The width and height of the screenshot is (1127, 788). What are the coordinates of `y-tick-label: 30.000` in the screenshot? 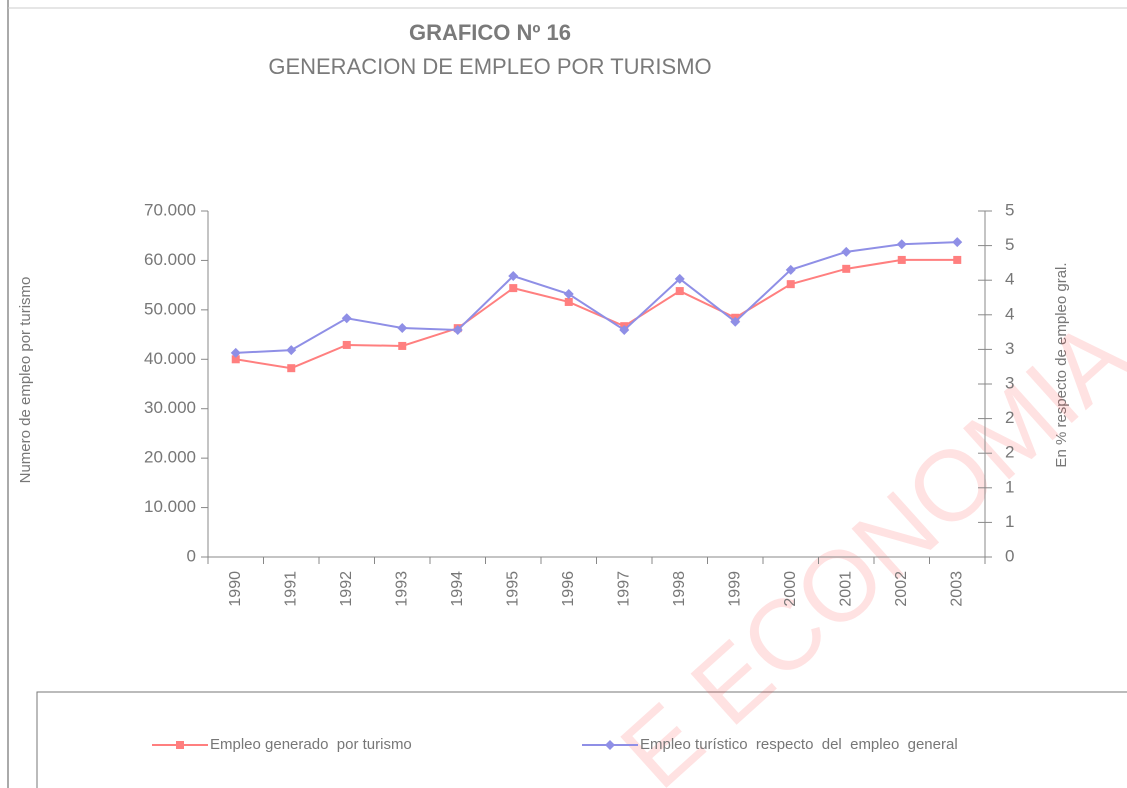 It's located at (170, 407).